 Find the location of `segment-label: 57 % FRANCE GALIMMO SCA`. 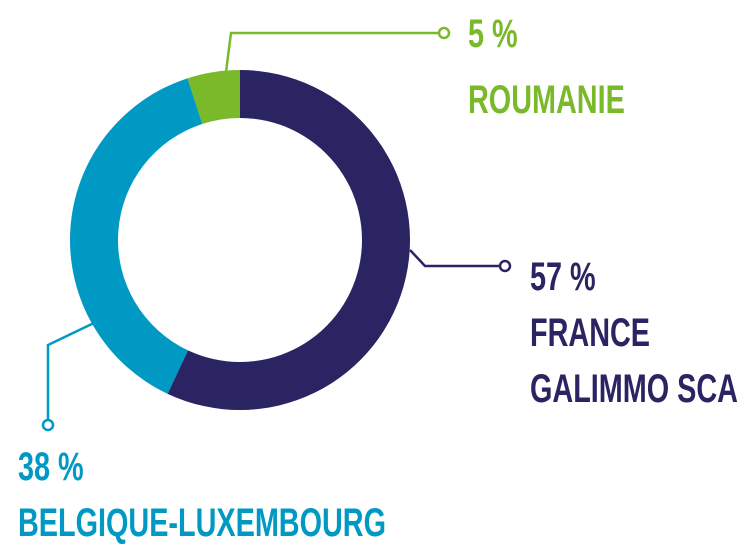

segment-label: 57 % FRANCE GALIMMO SCA is located at coordinates (638, 333).